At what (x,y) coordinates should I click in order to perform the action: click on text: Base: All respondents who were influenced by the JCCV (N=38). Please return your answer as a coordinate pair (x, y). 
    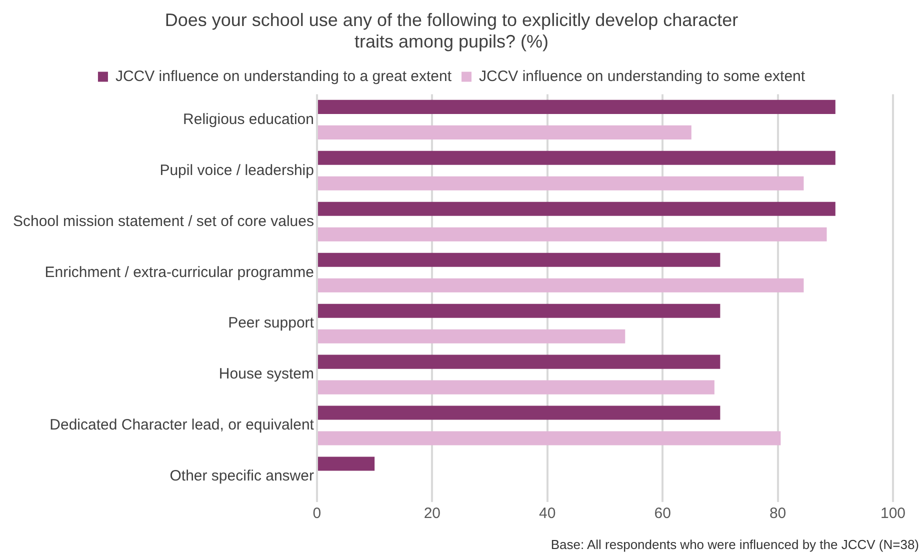
    Looking at the image, I should click on (734, 544).